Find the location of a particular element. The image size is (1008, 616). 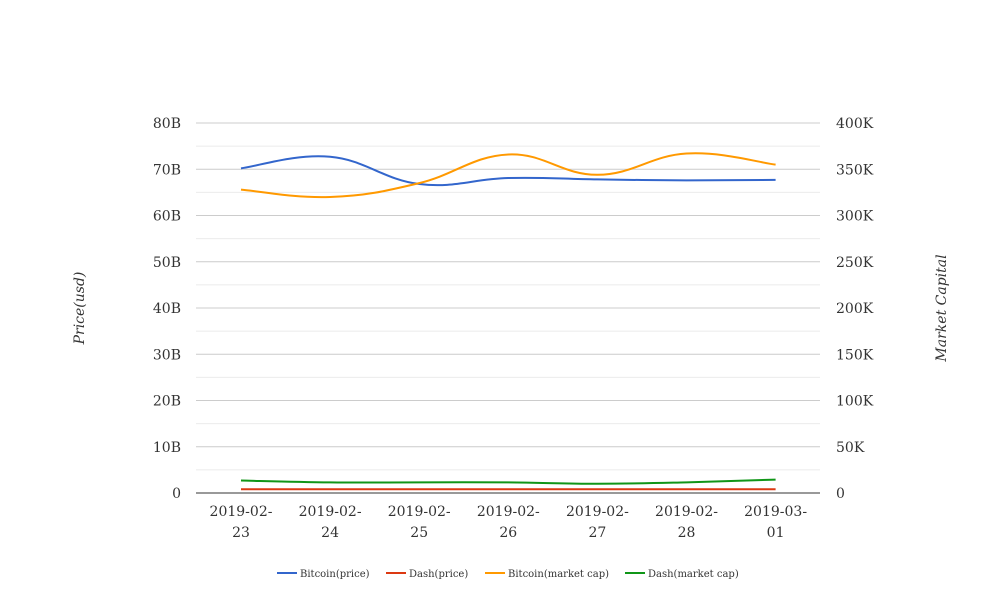

series-line-bitcoin-price is located at coordinates (508, 171).